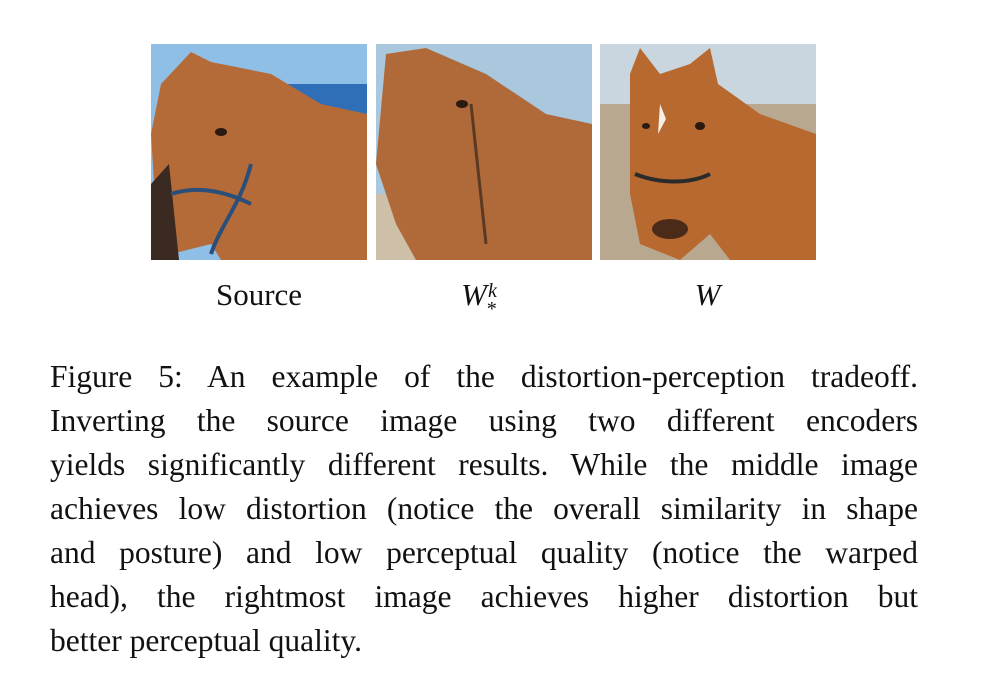 This screenshot has height=684, width=988. I want to click on wk-inversion-image, so click(484, 152).